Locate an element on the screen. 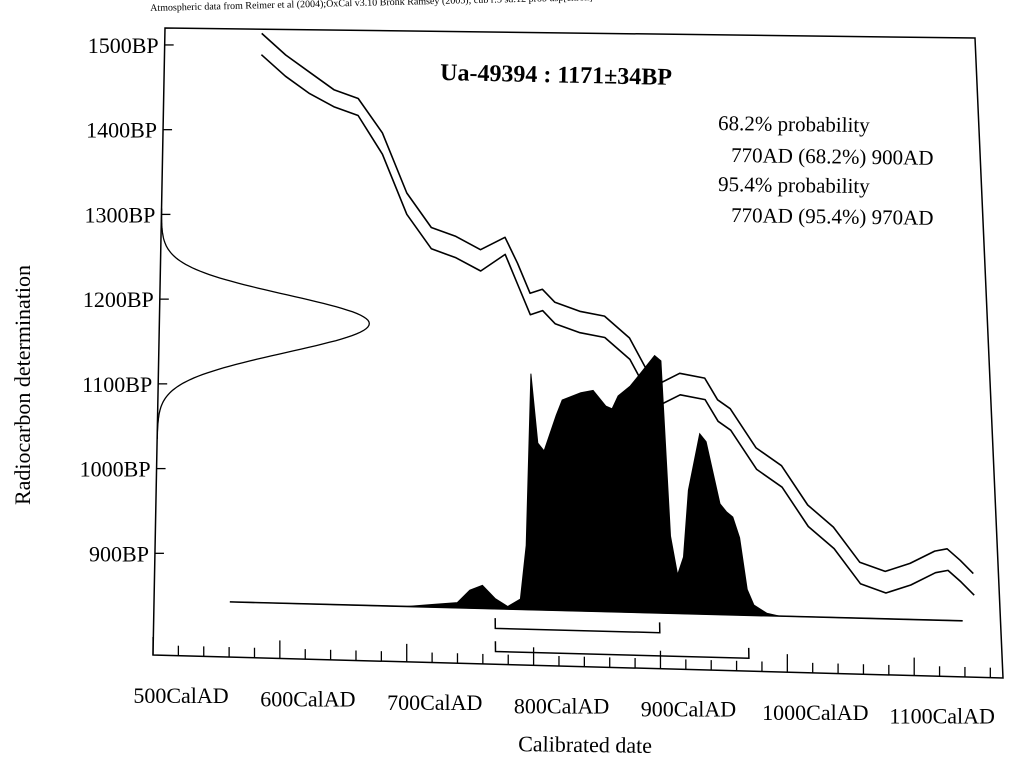  x-tick-label: 600CalAD is located at coordinates (307, 698).